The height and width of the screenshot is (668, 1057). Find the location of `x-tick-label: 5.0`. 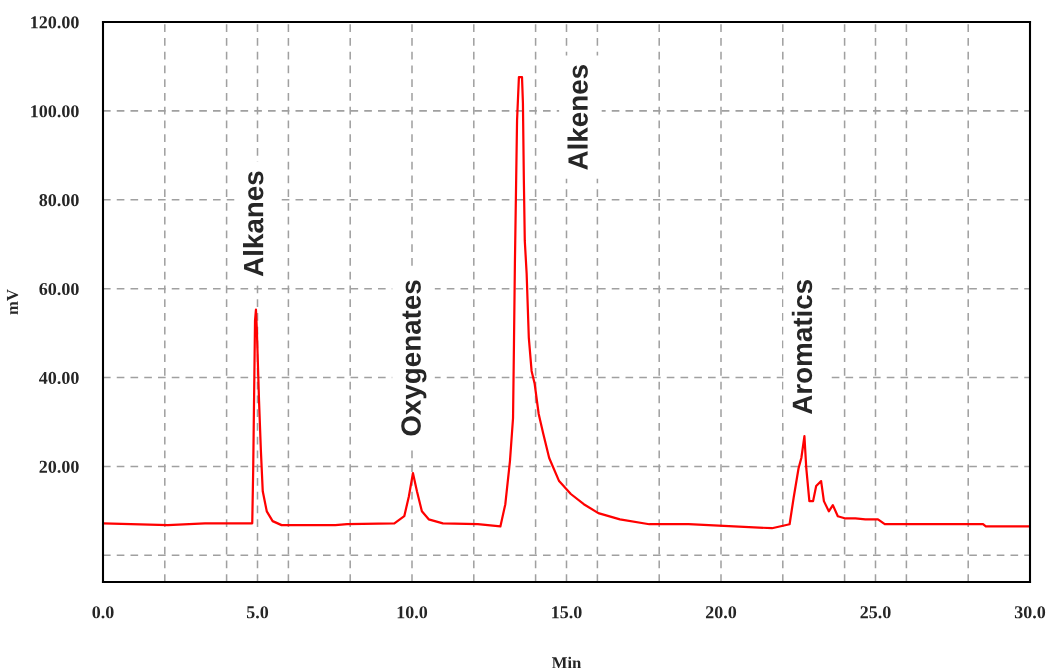

x-tick-label: 5.0 is located at coordinates (257, 612).